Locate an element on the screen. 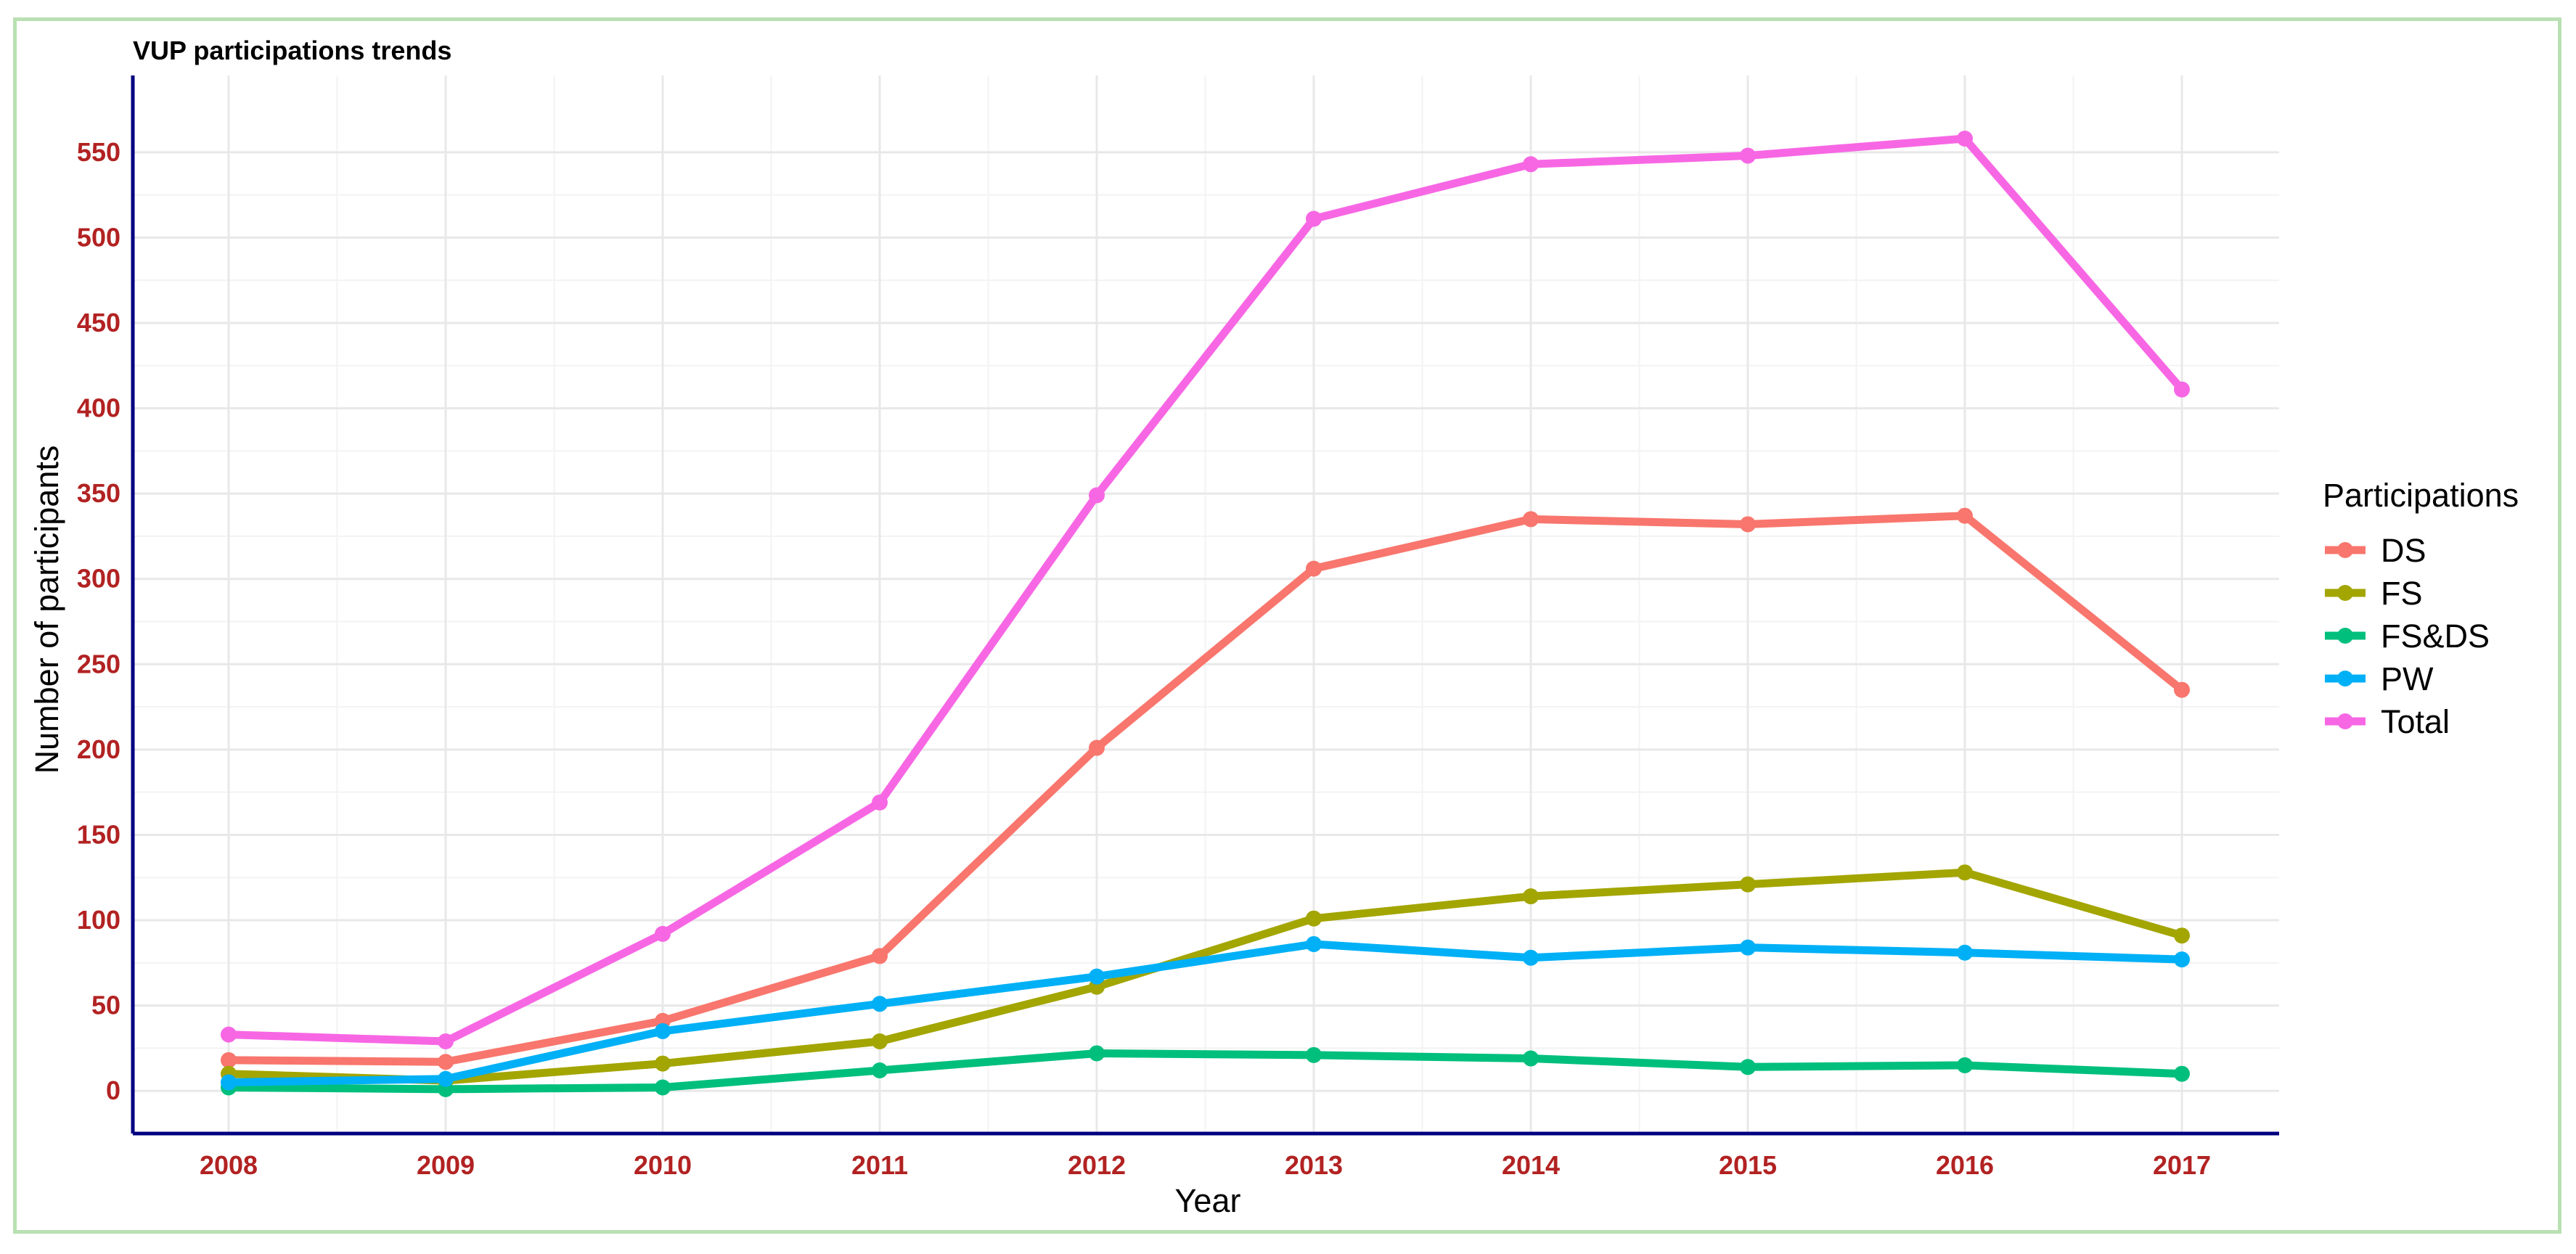  y-tick-label: 450 is located at coordinates (99, 322).